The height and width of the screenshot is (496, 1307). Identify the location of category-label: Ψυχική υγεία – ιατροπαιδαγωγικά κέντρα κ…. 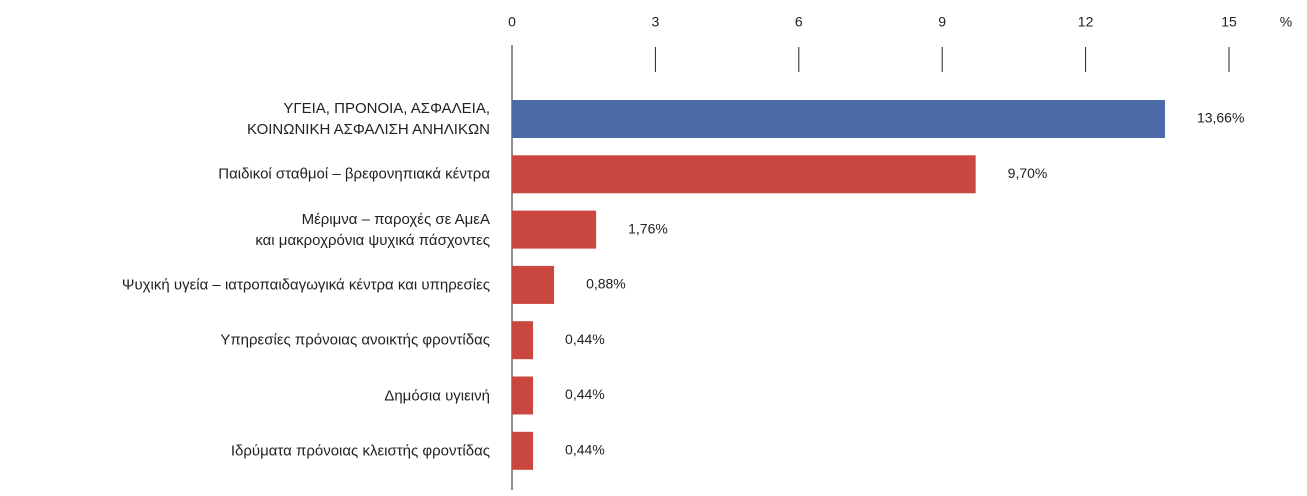
(305, 285).